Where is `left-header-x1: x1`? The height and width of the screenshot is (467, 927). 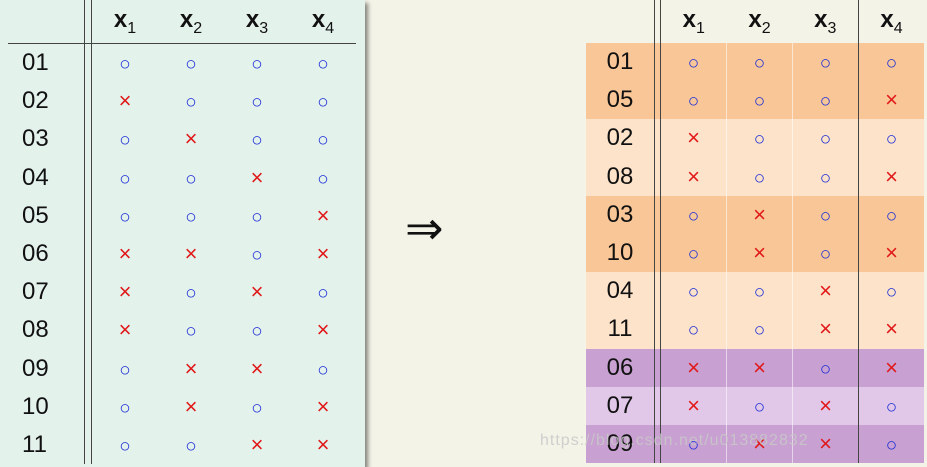
left-header-x1: x1 is located at coordinates (124, 22).